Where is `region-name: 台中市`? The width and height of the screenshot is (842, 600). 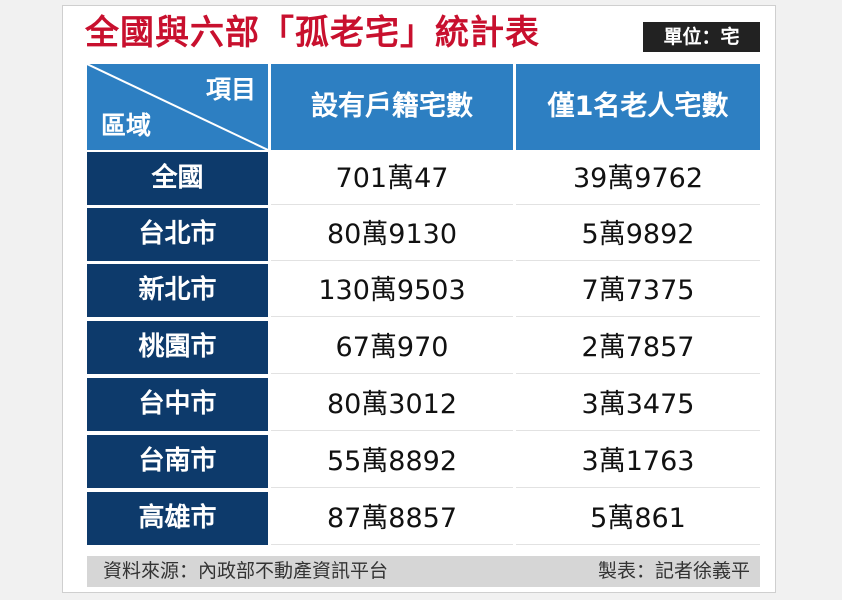
region-name: 台中市 is located at coordinates (177, 404).